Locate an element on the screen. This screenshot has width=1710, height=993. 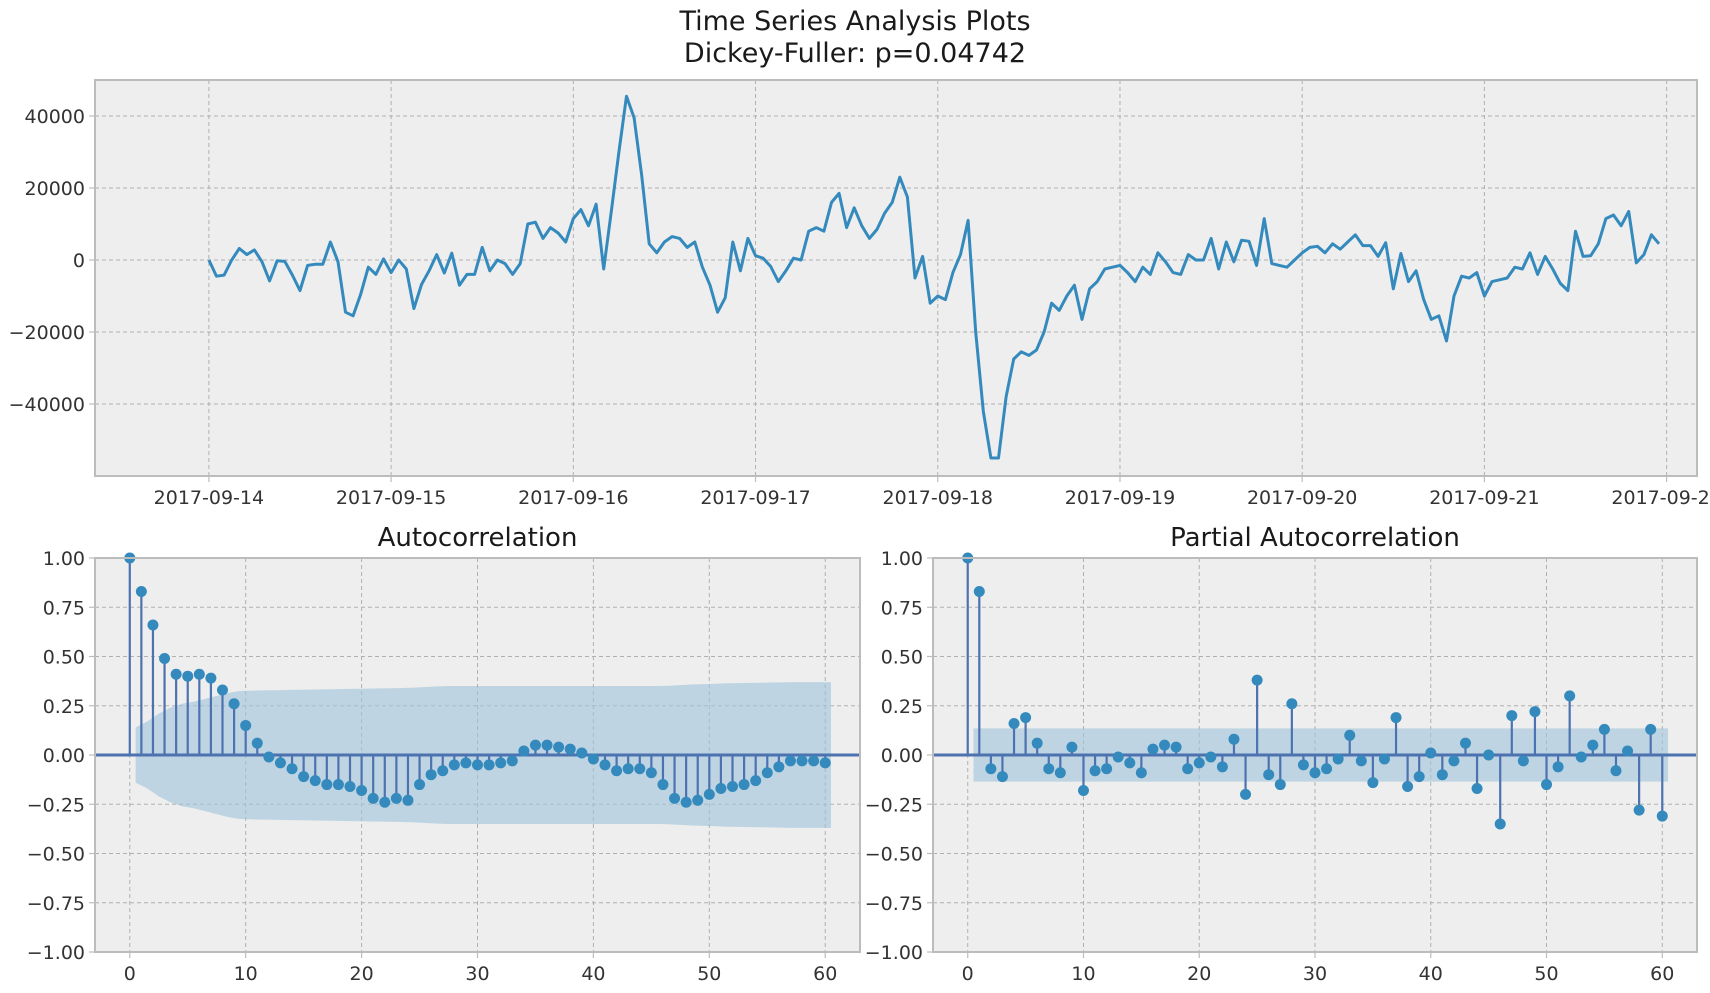
y-tick-label: −20000 is located at coordinates (47, 333).